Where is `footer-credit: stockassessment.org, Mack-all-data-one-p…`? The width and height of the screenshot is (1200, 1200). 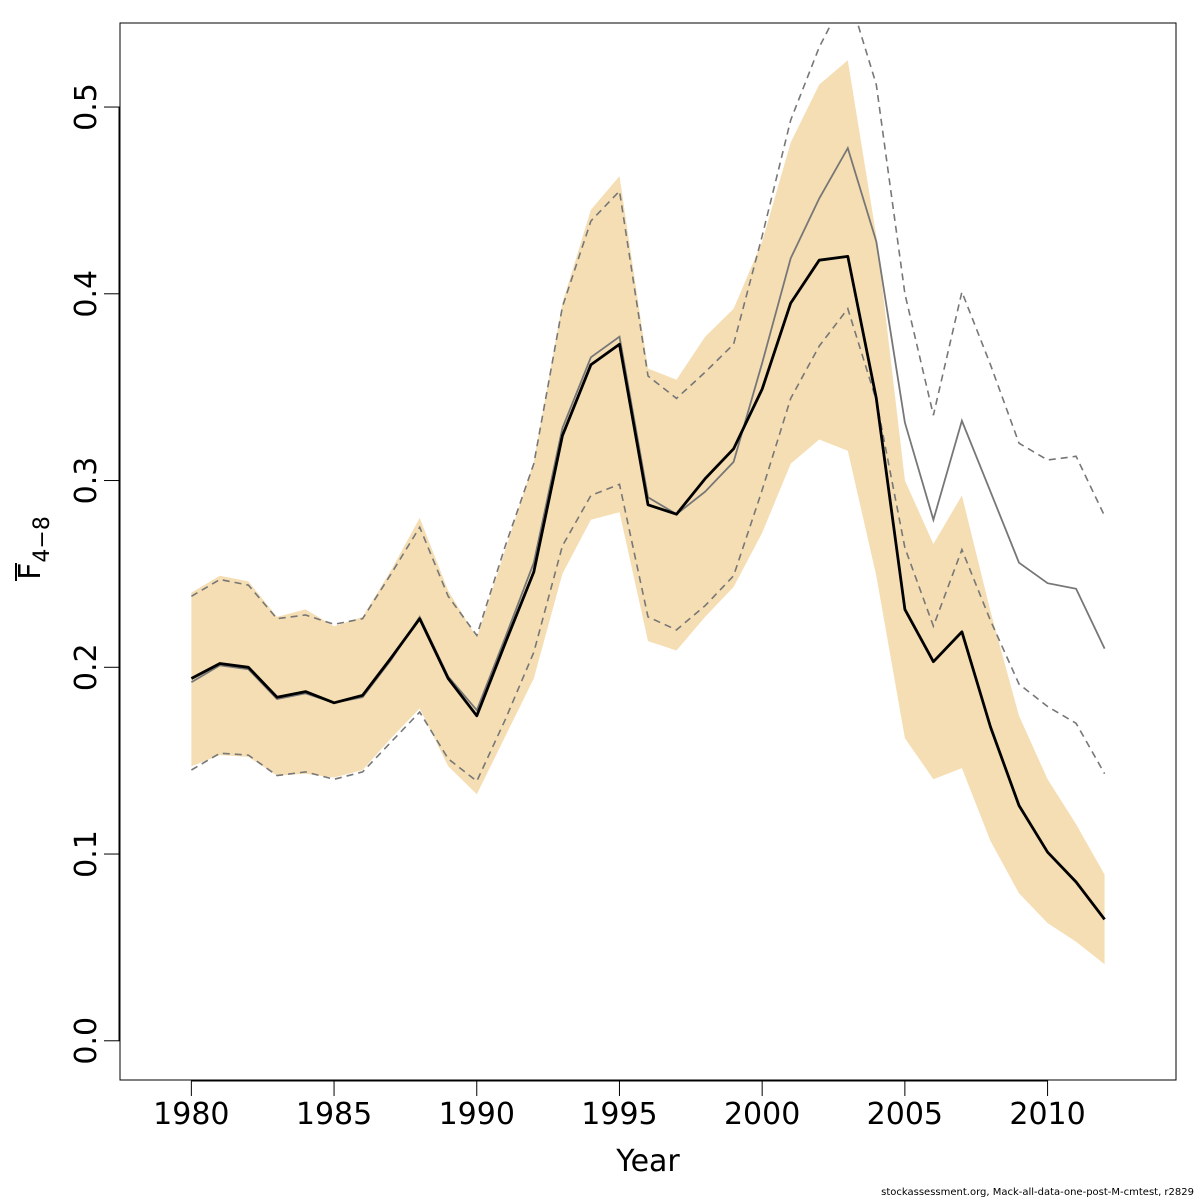
footer-credit: stockassessment.org, Mack-all-data-one-p… is located at coordinates (1037, 1192).